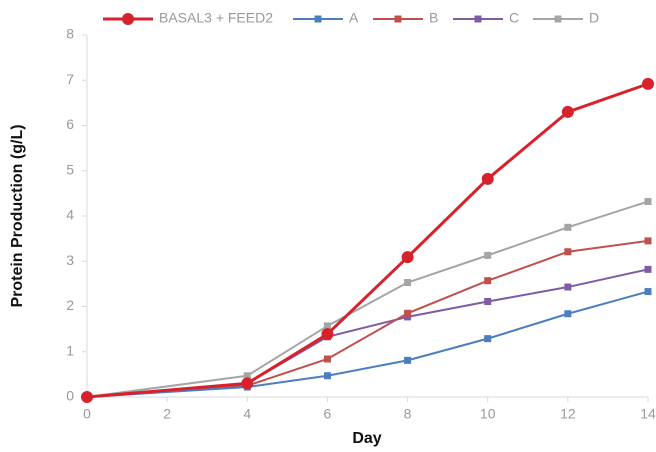  What do you see at coordinates (408, 414) in the screenshot?
I see `x-tick-label: 8` at bounding box center [408, 414].